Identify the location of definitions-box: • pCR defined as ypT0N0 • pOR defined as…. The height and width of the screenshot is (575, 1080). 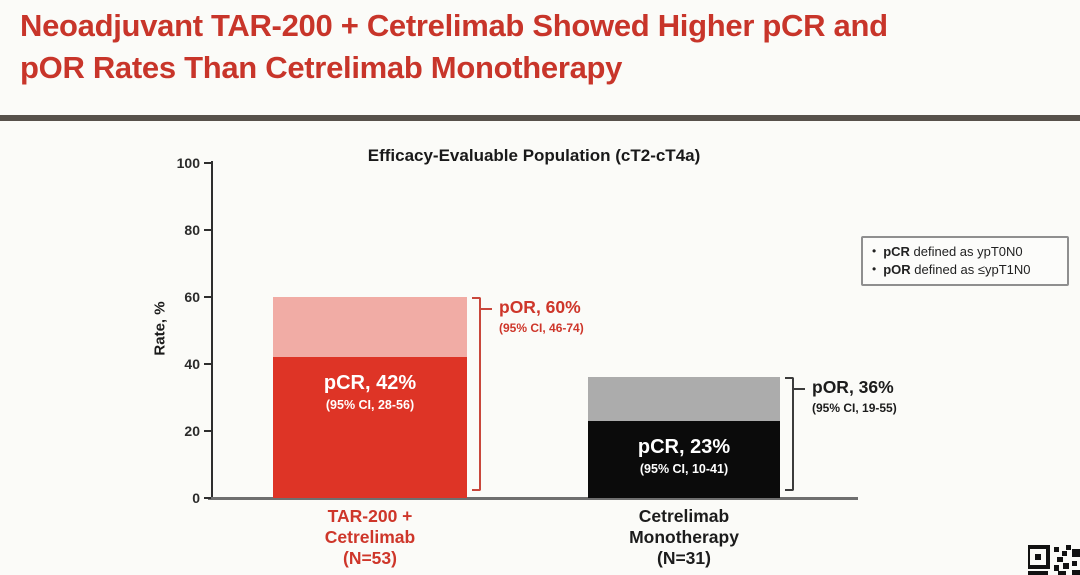
(965, 261).